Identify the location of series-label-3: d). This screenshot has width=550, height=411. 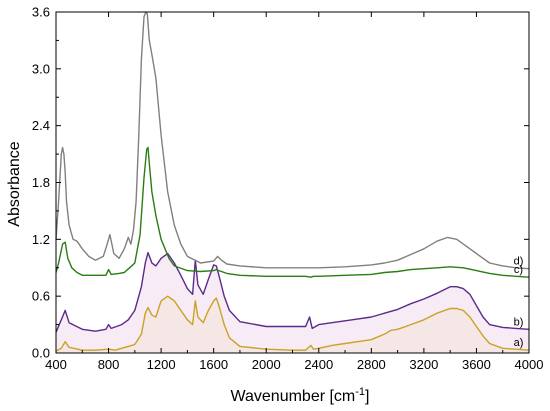
(519, 262).